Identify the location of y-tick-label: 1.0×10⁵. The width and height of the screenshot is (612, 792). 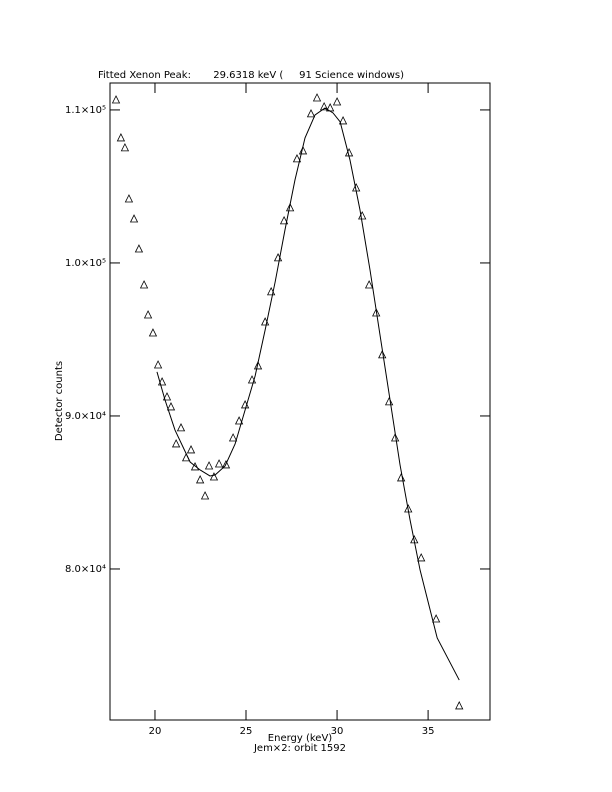
(85, 263).